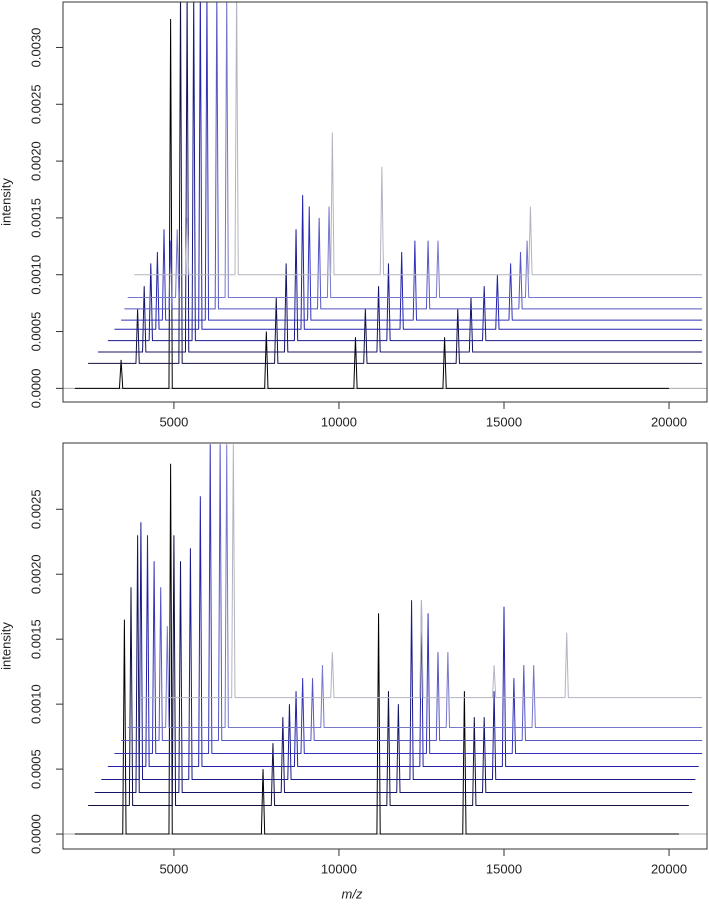 This screenshot has height=904, width=709. I want to click on y-tick-label: 0.0030, so click(35, 48).